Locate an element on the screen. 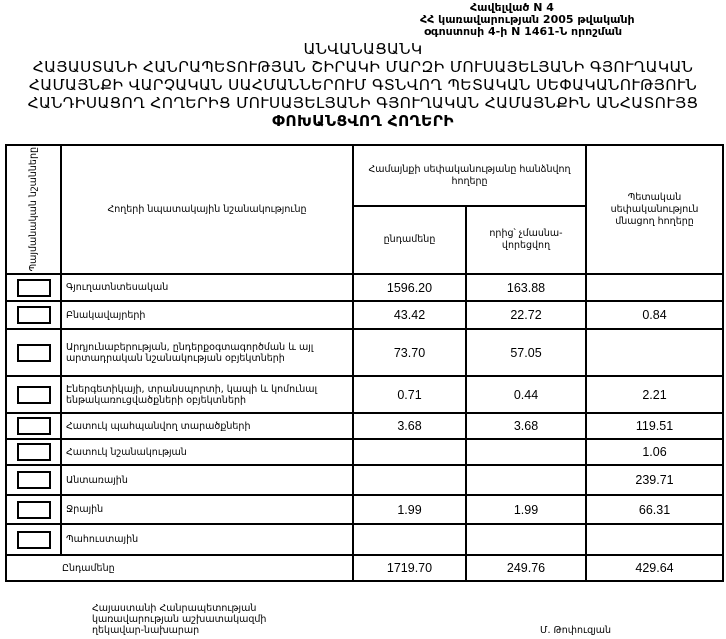 The width and height of the screenshot is (726, 639). total-label: Ընդամենը is located at coordinates (179, 568).